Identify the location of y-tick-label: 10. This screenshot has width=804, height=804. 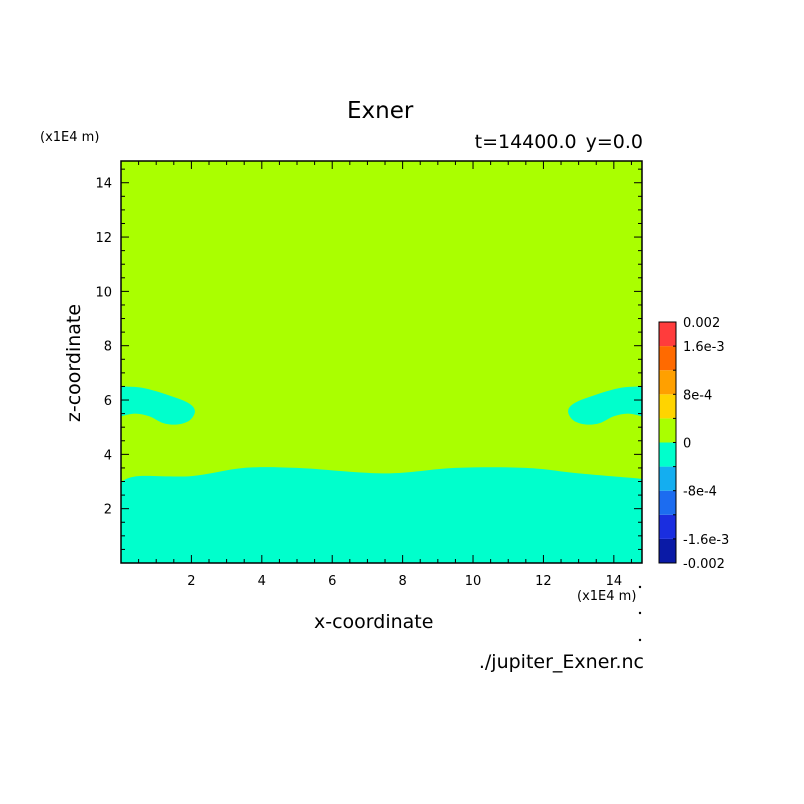
(103, 292).